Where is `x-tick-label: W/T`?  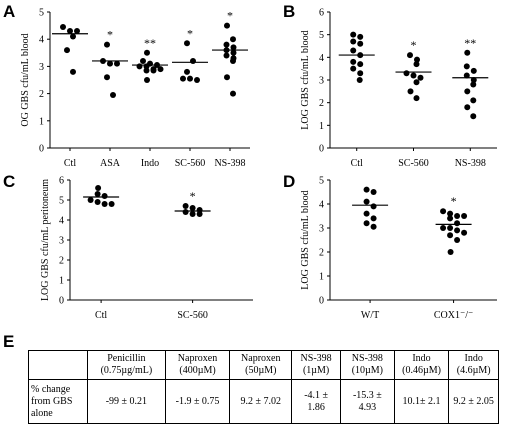
x-tick-label: W/T is located at coordinates (370, 315).